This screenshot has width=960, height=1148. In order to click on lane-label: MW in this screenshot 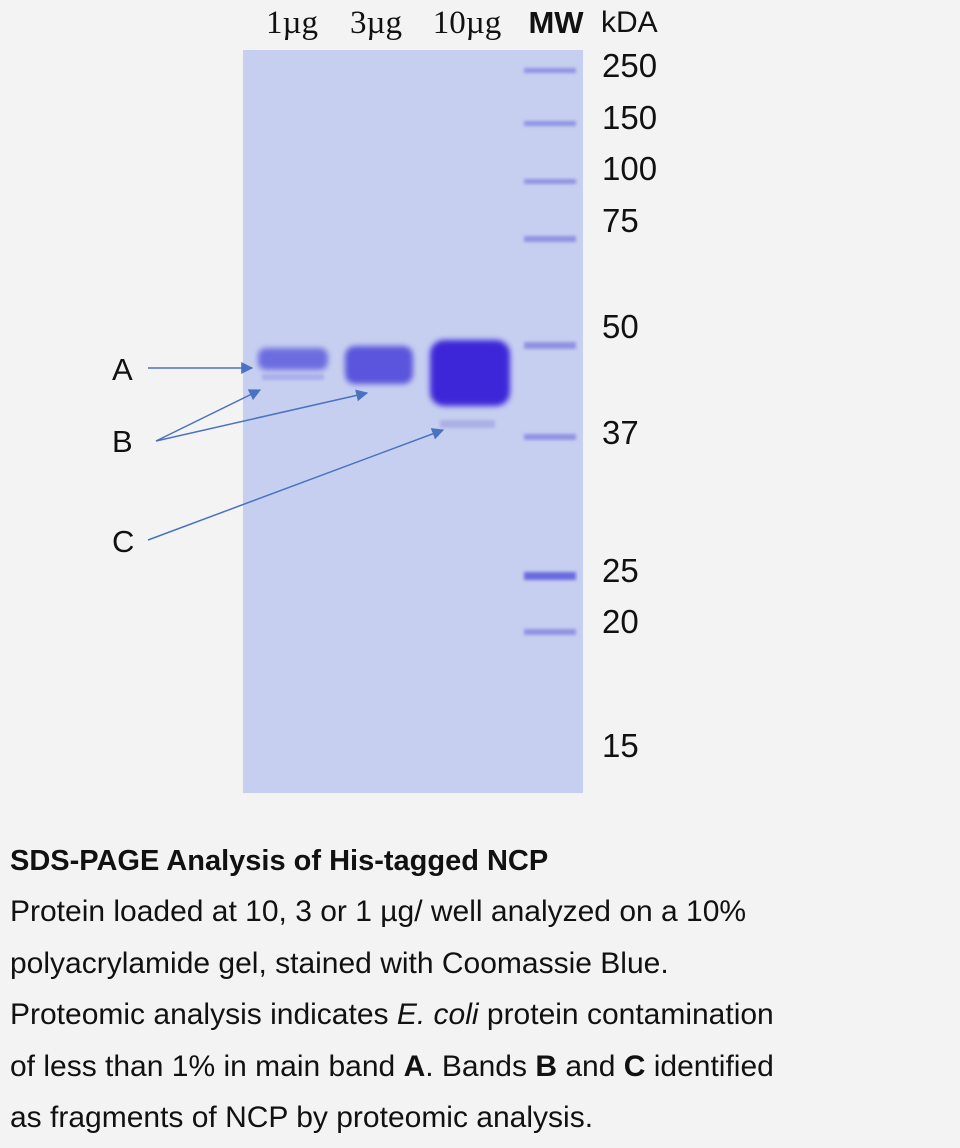, I will do `click(556, 22)`.